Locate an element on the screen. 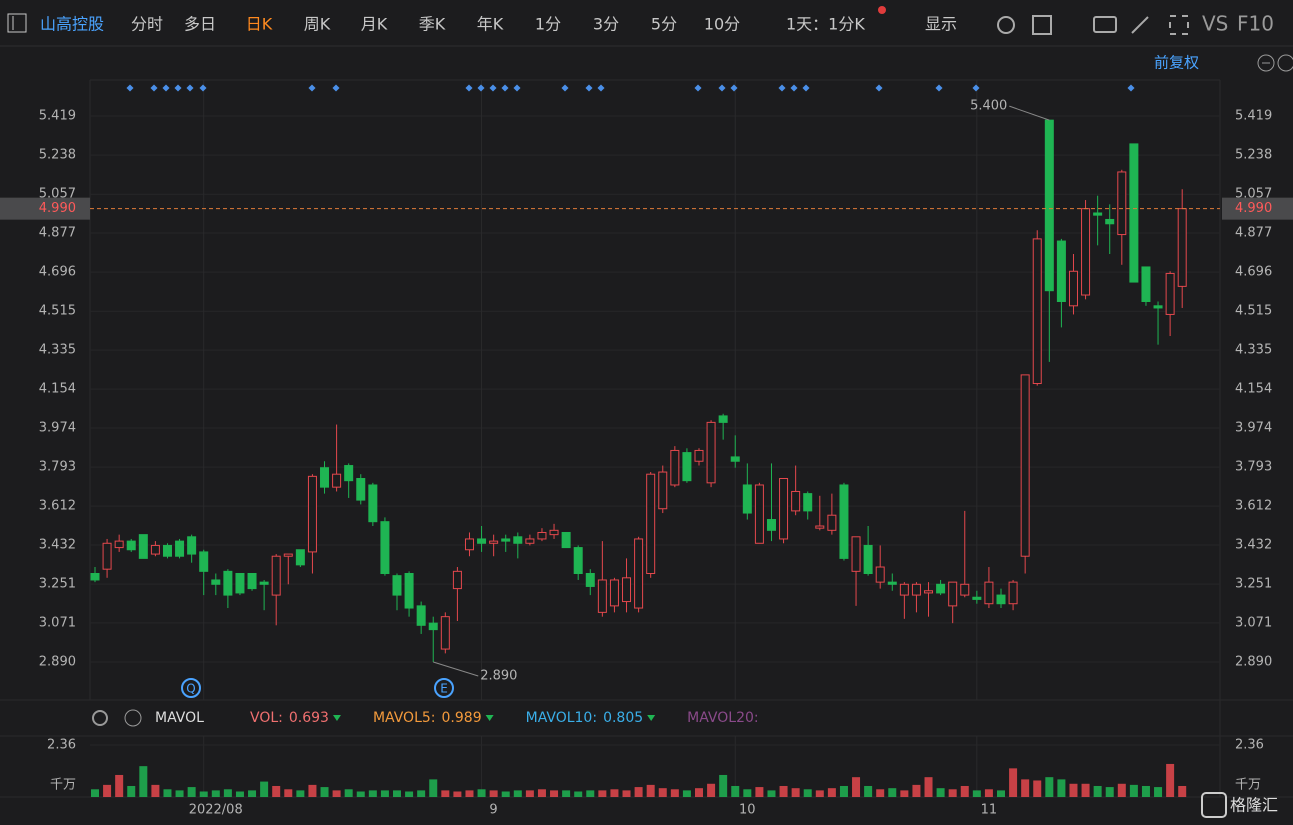 This screenshot has width=1293, height=825. period-tab: 日K is located at coordinates (259, 24).